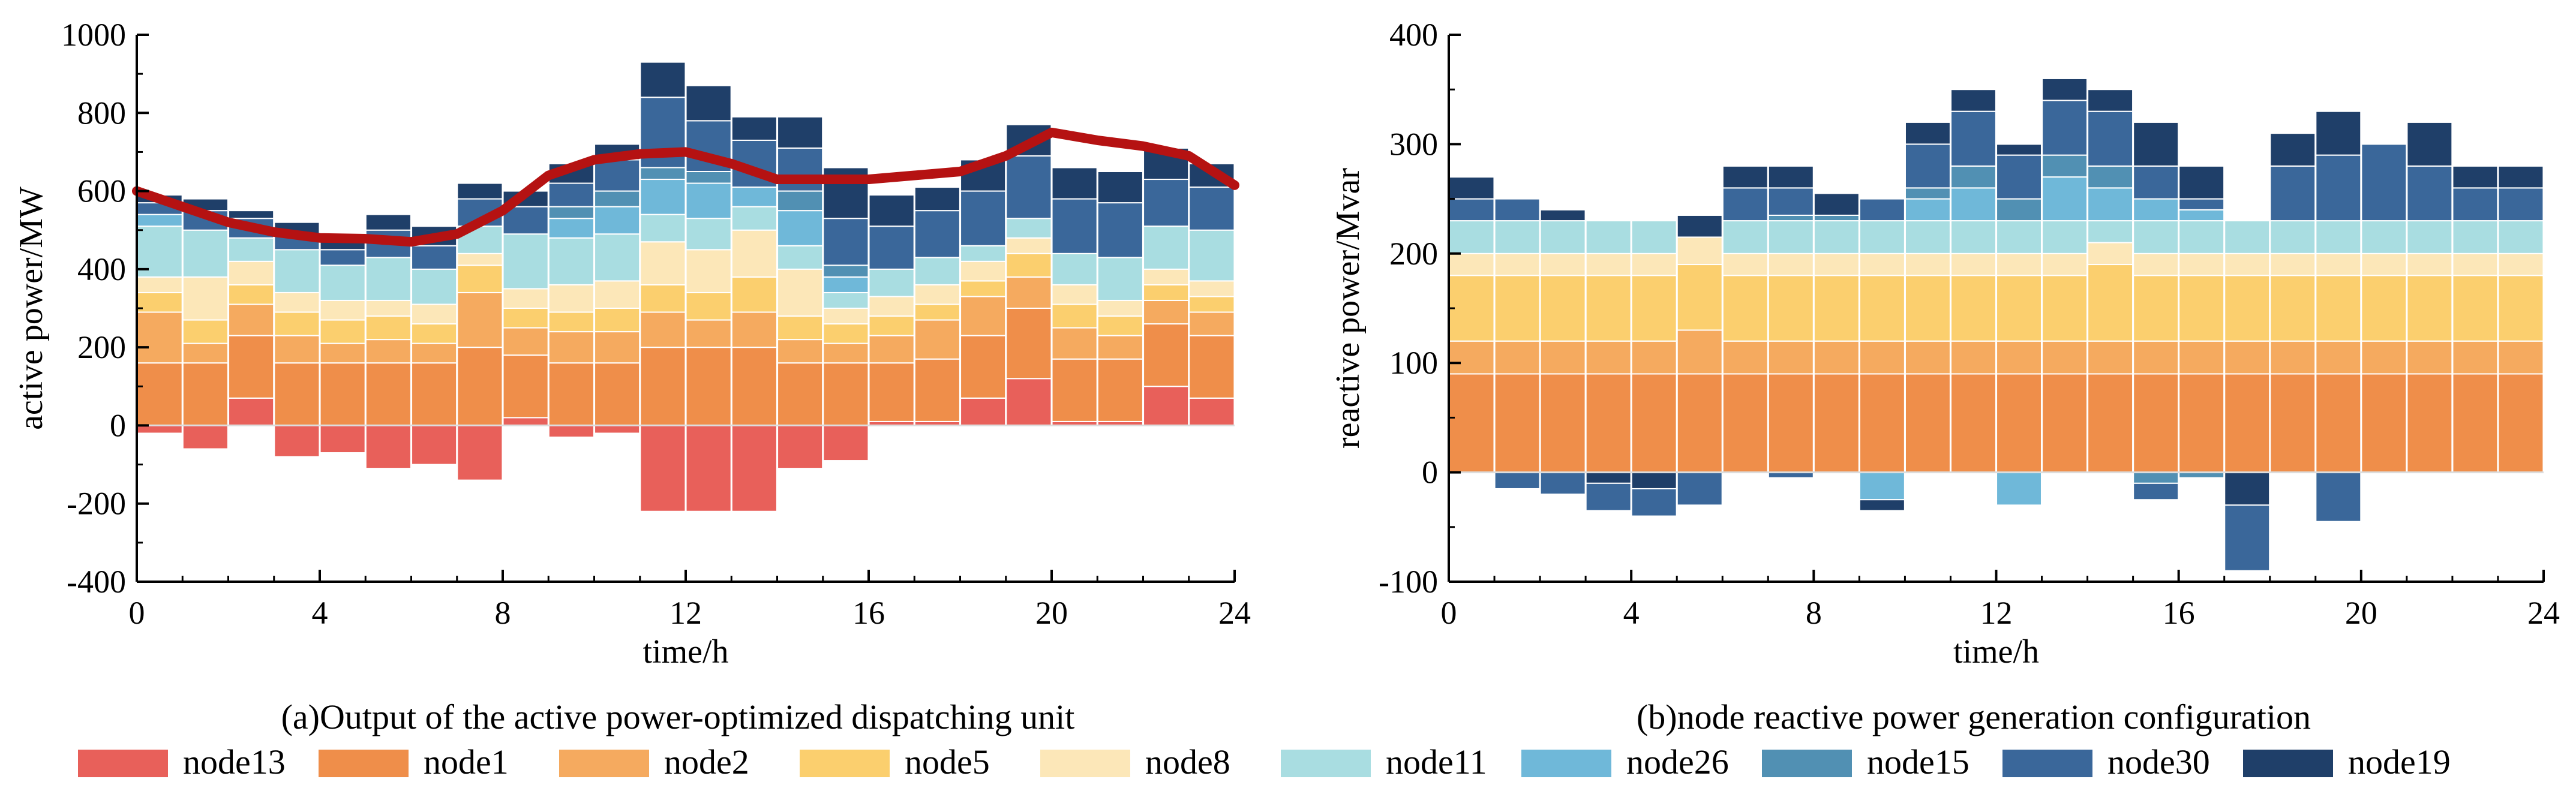  What do you see at coordinates (2064, 199) in the screenshot?
I see `bar-node26-t14` at bounding box center [2064, 199].